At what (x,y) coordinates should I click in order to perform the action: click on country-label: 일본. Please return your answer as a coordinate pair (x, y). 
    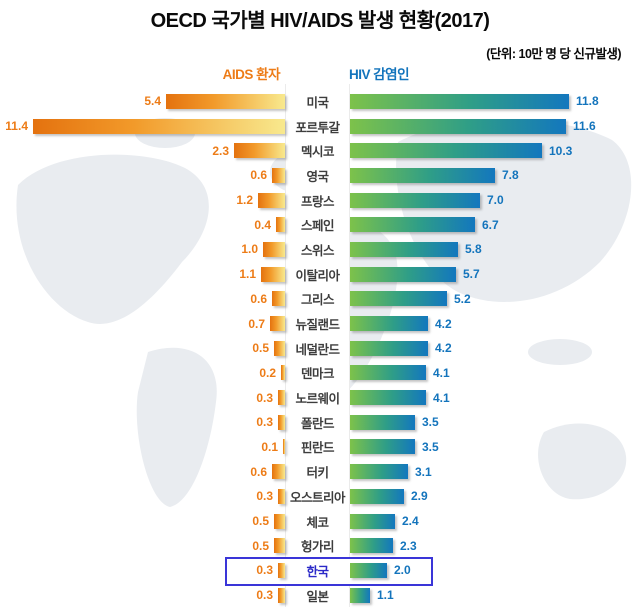
    Looking at the image, I should click on (317, 596).